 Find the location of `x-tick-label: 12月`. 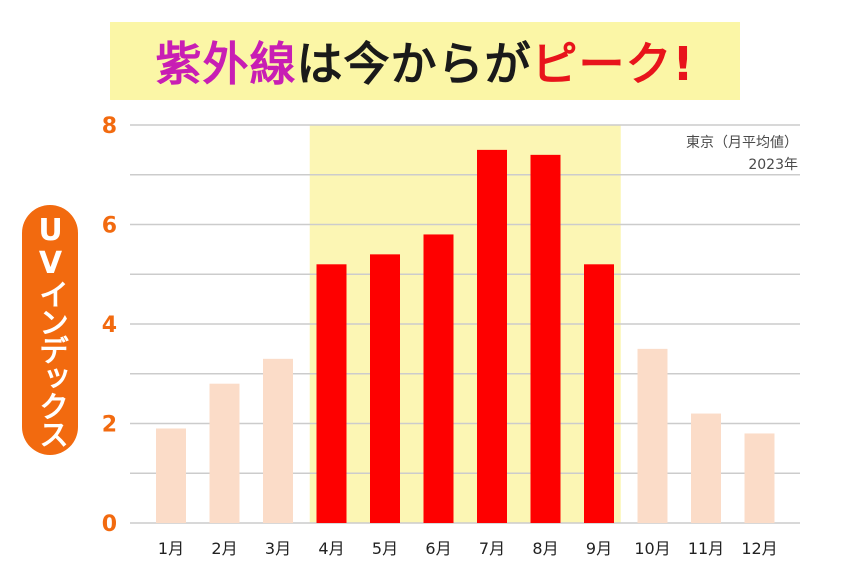

x-tick-label: 12月 is located at coordinates (759, 548).